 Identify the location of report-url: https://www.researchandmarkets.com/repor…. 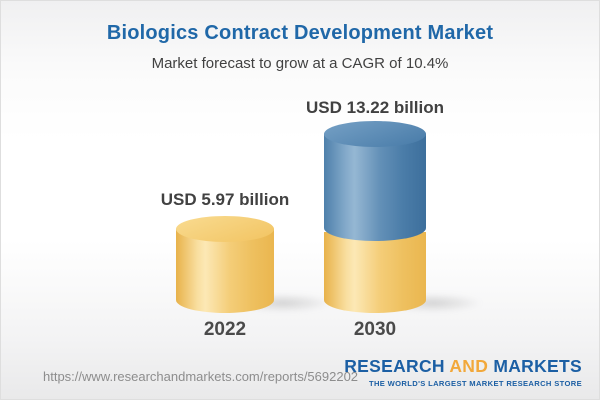
(201, 376).